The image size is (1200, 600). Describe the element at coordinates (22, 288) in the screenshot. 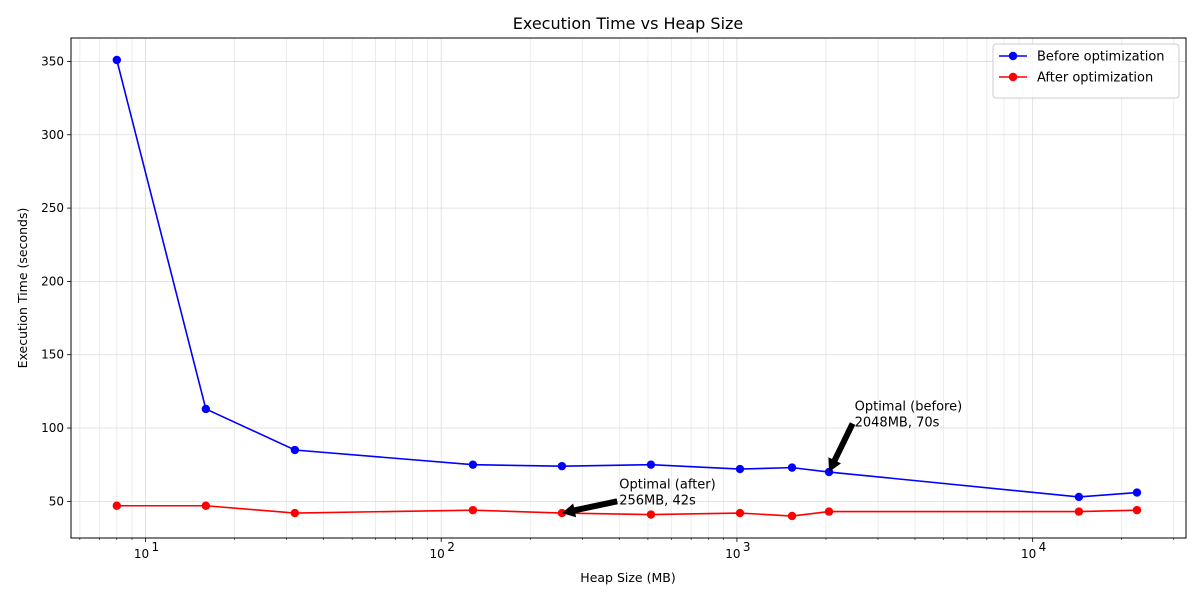

I see `y-axis-label: Execution Time (seconds)` at that location.